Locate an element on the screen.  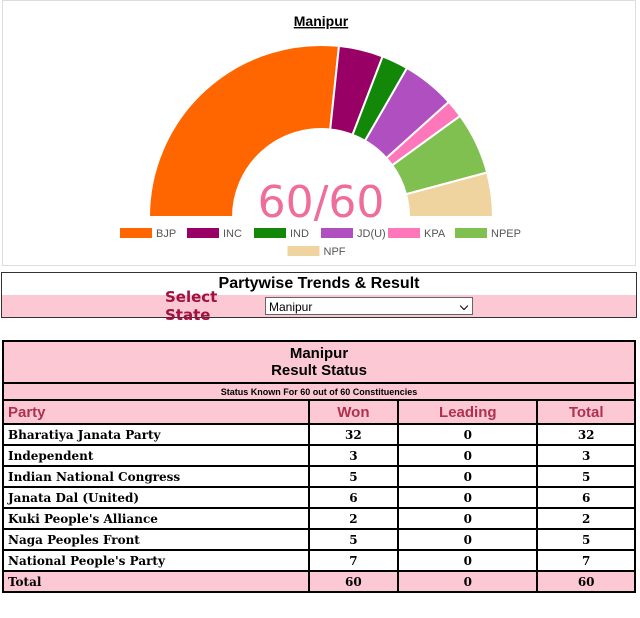
cell-party: Total is located at coordinates (156, 581).